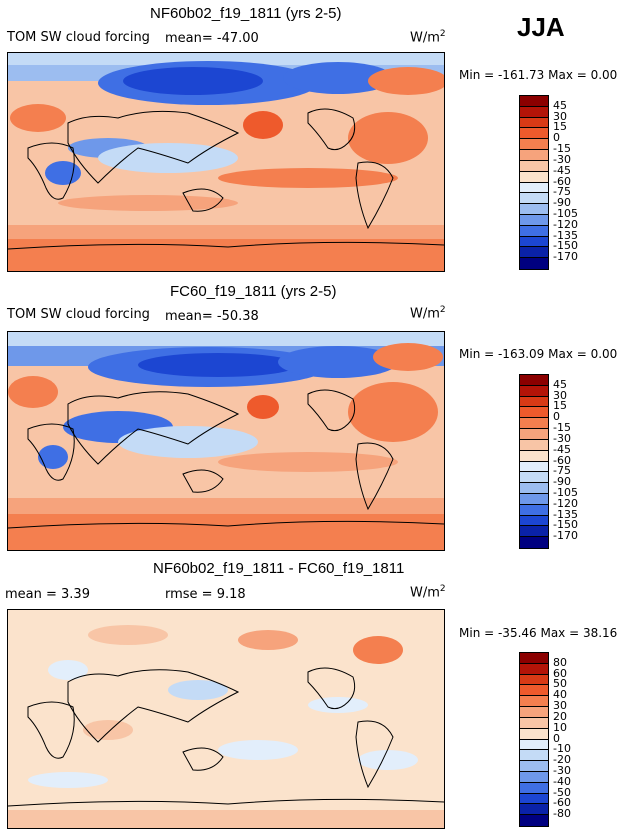  Describe the element at coordinates (538, 633) in the screenshot. I see `panel3-minmax: Min = -35.46 Max = 38.16` at that location.